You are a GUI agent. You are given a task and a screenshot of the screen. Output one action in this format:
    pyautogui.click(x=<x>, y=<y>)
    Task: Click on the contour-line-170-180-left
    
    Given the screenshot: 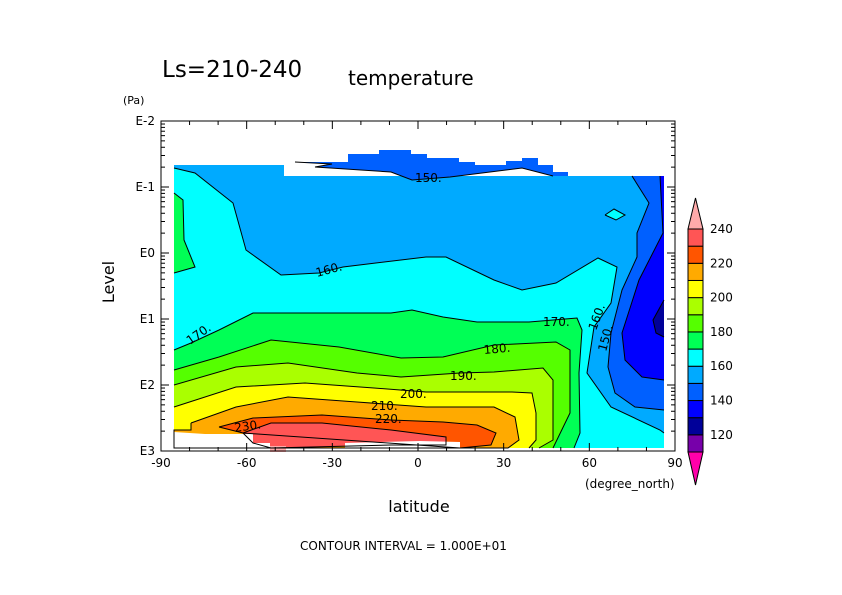 What is the action you would take?
    pyautogui.click(x=184, y=233)
    